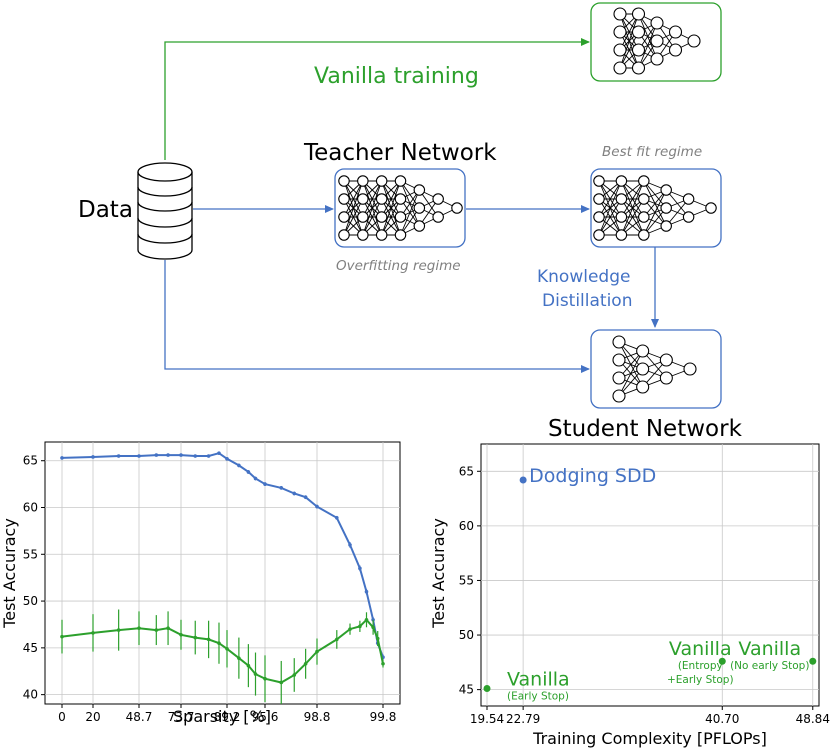 The height and width of the screenshot is (751, 831). I want to click on data-label: Data, so click(105, 210).